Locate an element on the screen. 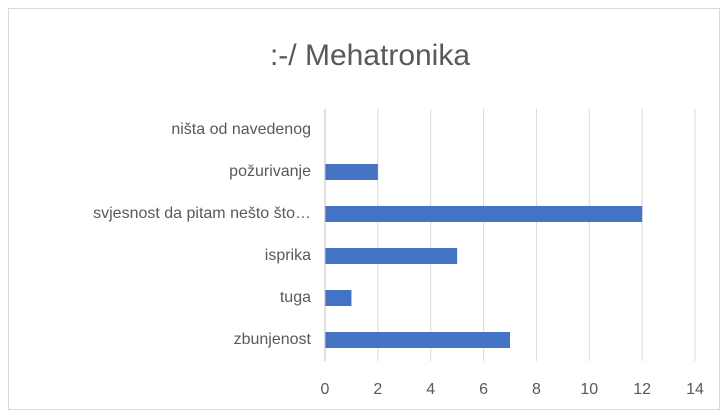 This screenshot has width=728, height=418. x-tick-label: 0 is located at coordinates (325, 389).